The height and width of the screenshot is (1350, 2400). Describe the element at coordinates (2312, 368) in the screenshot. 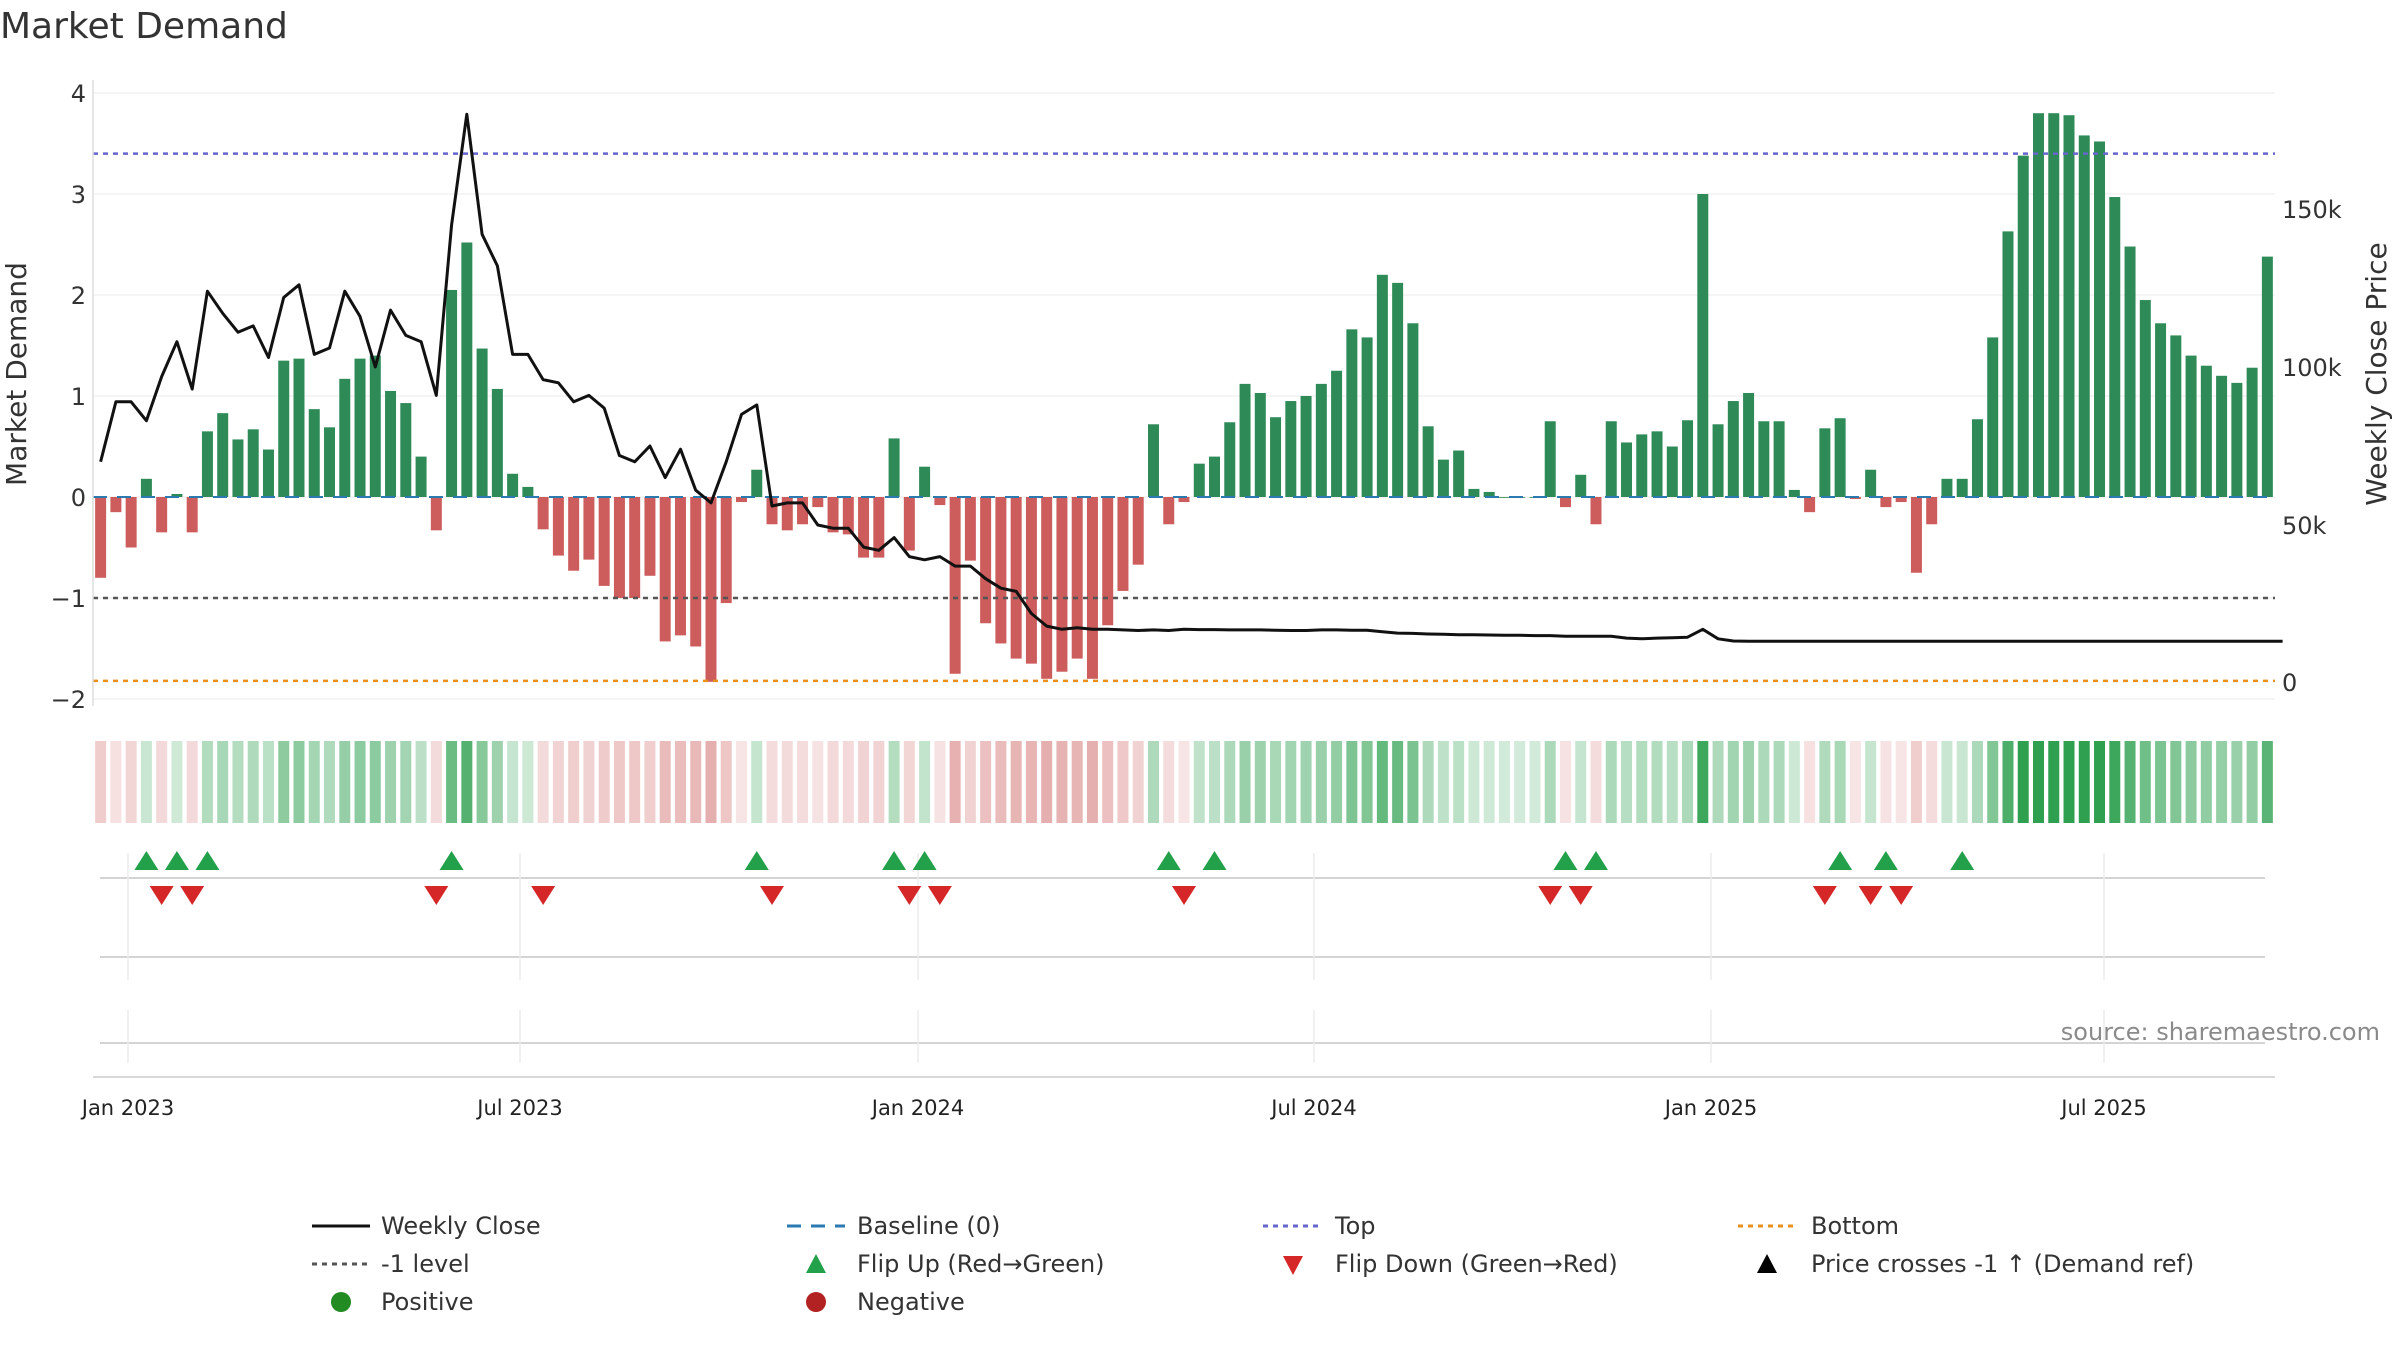

I see `y2-tick: 100k` at that location.